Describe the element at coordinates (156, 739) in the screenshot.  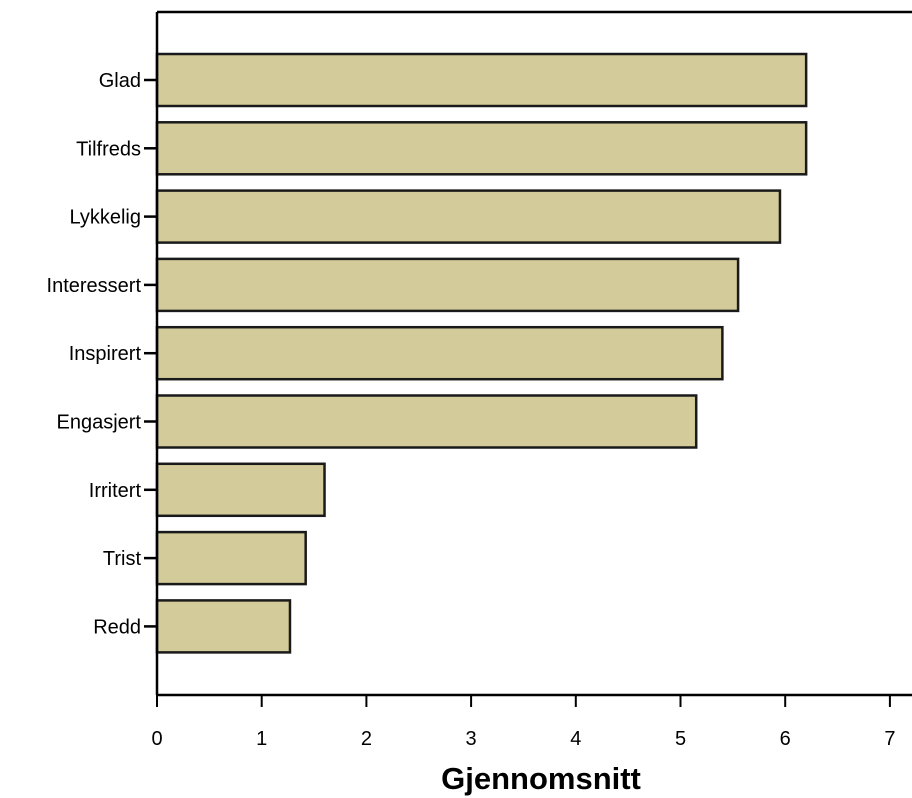
I see `x-tick-label: 0` at that location.